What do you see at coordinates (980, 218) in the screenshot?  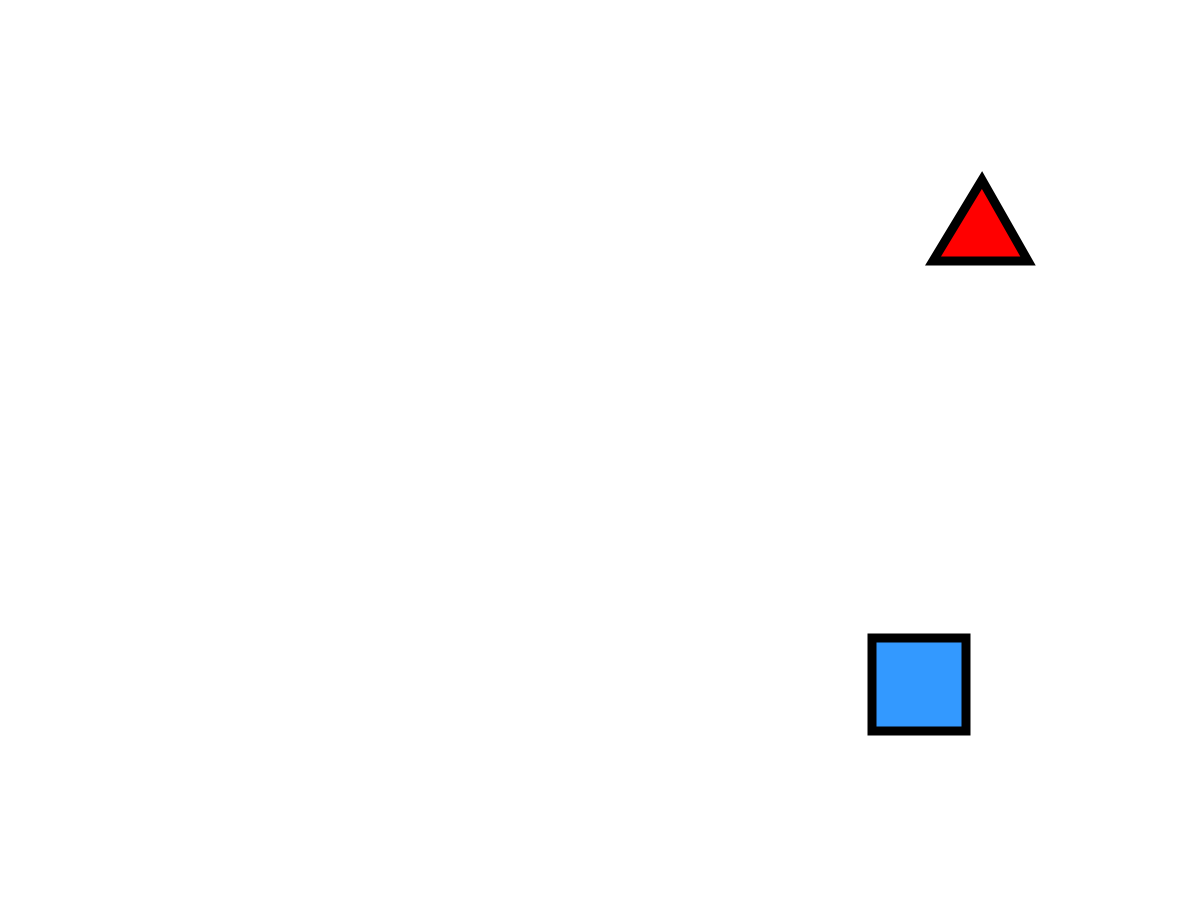 I see `red-triangle` at bounding box center [980, 218].